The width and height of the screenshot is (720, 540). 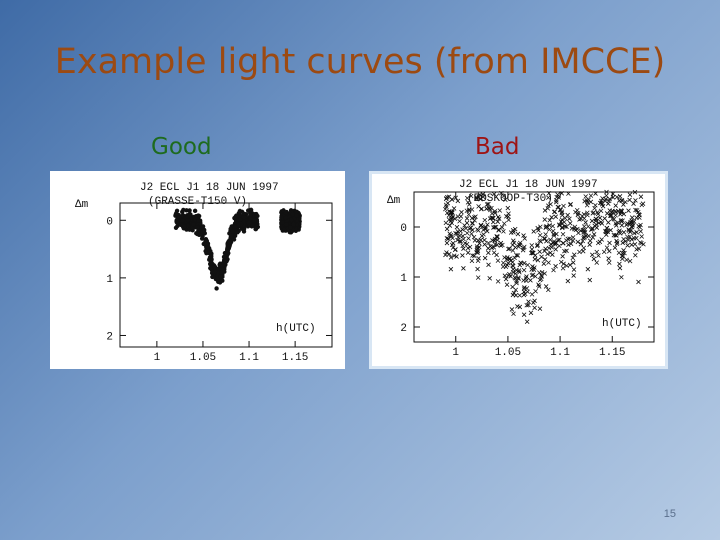 I want to click on data-points, so click(x=544, y=256).